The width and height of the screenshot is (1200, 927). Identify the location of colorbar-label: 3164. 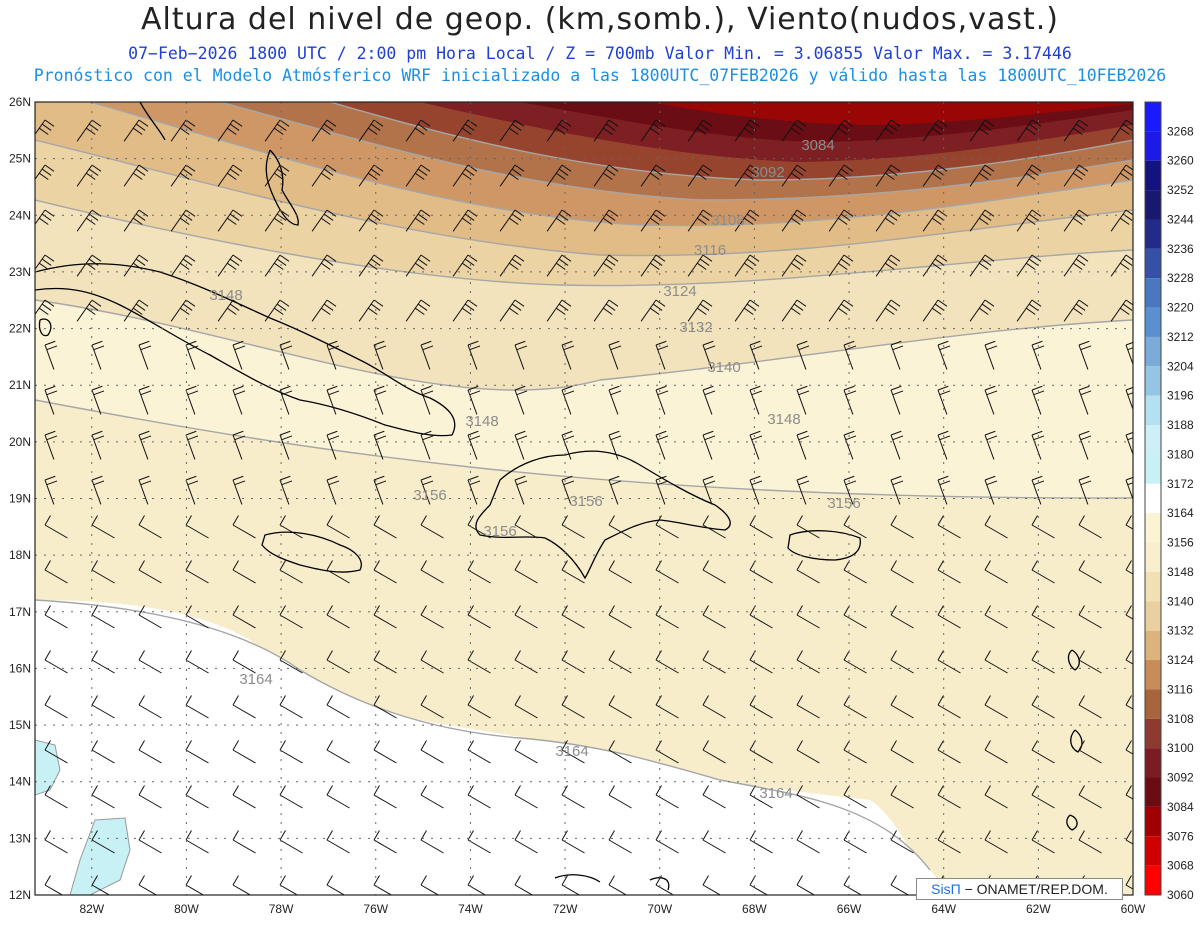
(1180, 513).